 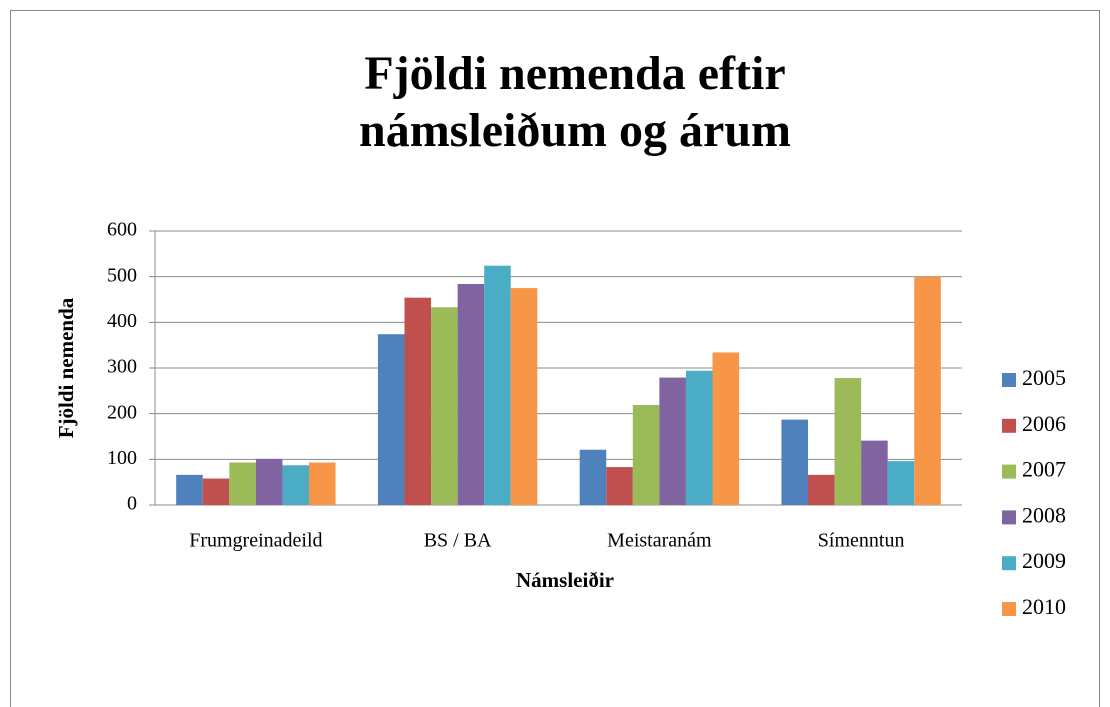 What do you see at coordinates (1044, 423) in the screenshot?
I see `legend-label: 2006` at bounding box center [1044, 423].